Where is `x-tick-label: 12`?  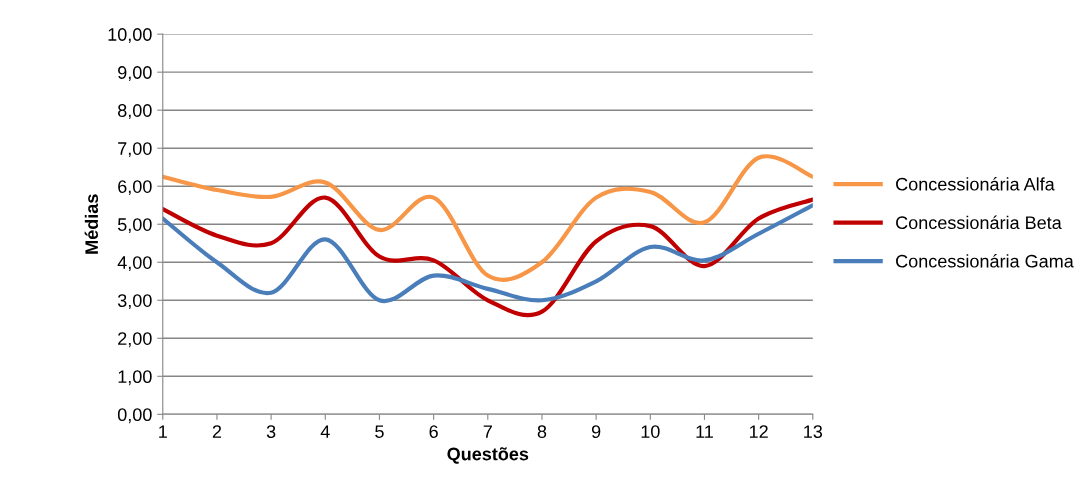 x-tick-label: 12 is located at coordinates (758, 431).